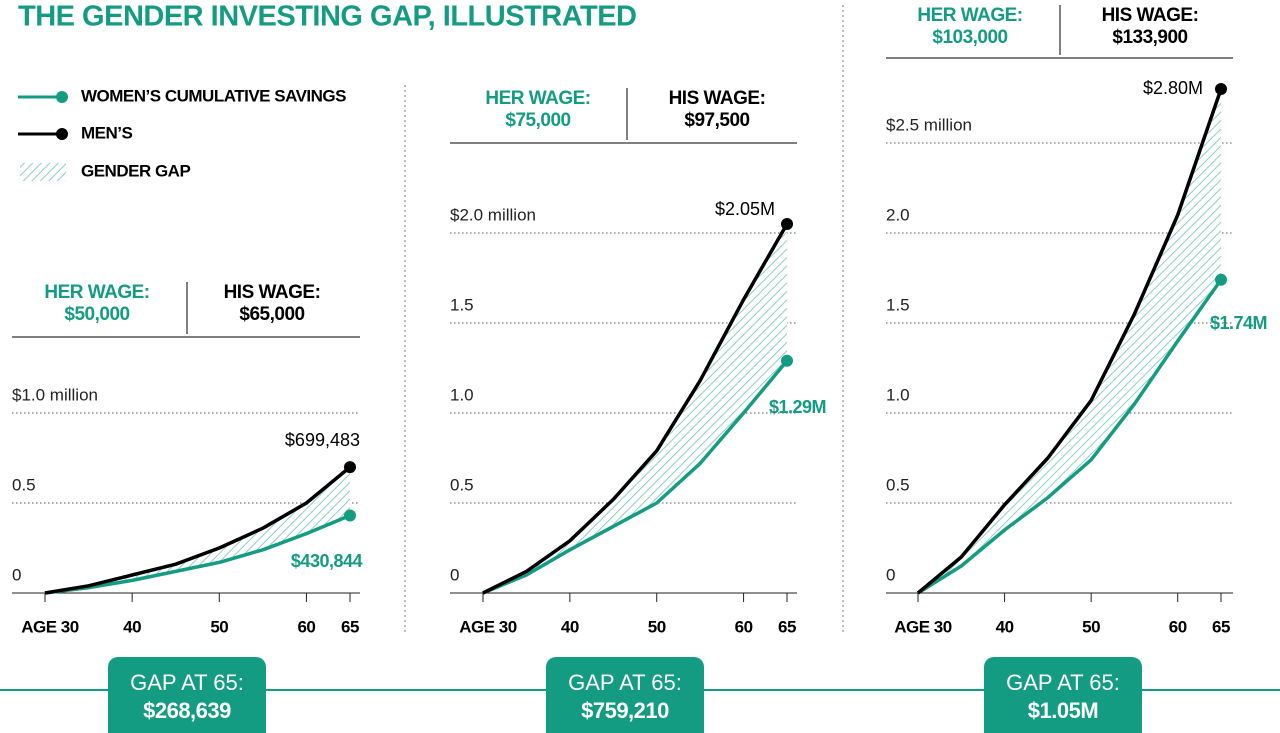 The width and height of the screenshot is (1280, 733). What do you see at coordinates (1149, 37) in the screenshot?
I see `wage-value: $133,900` at bounding box center [1149, 37].